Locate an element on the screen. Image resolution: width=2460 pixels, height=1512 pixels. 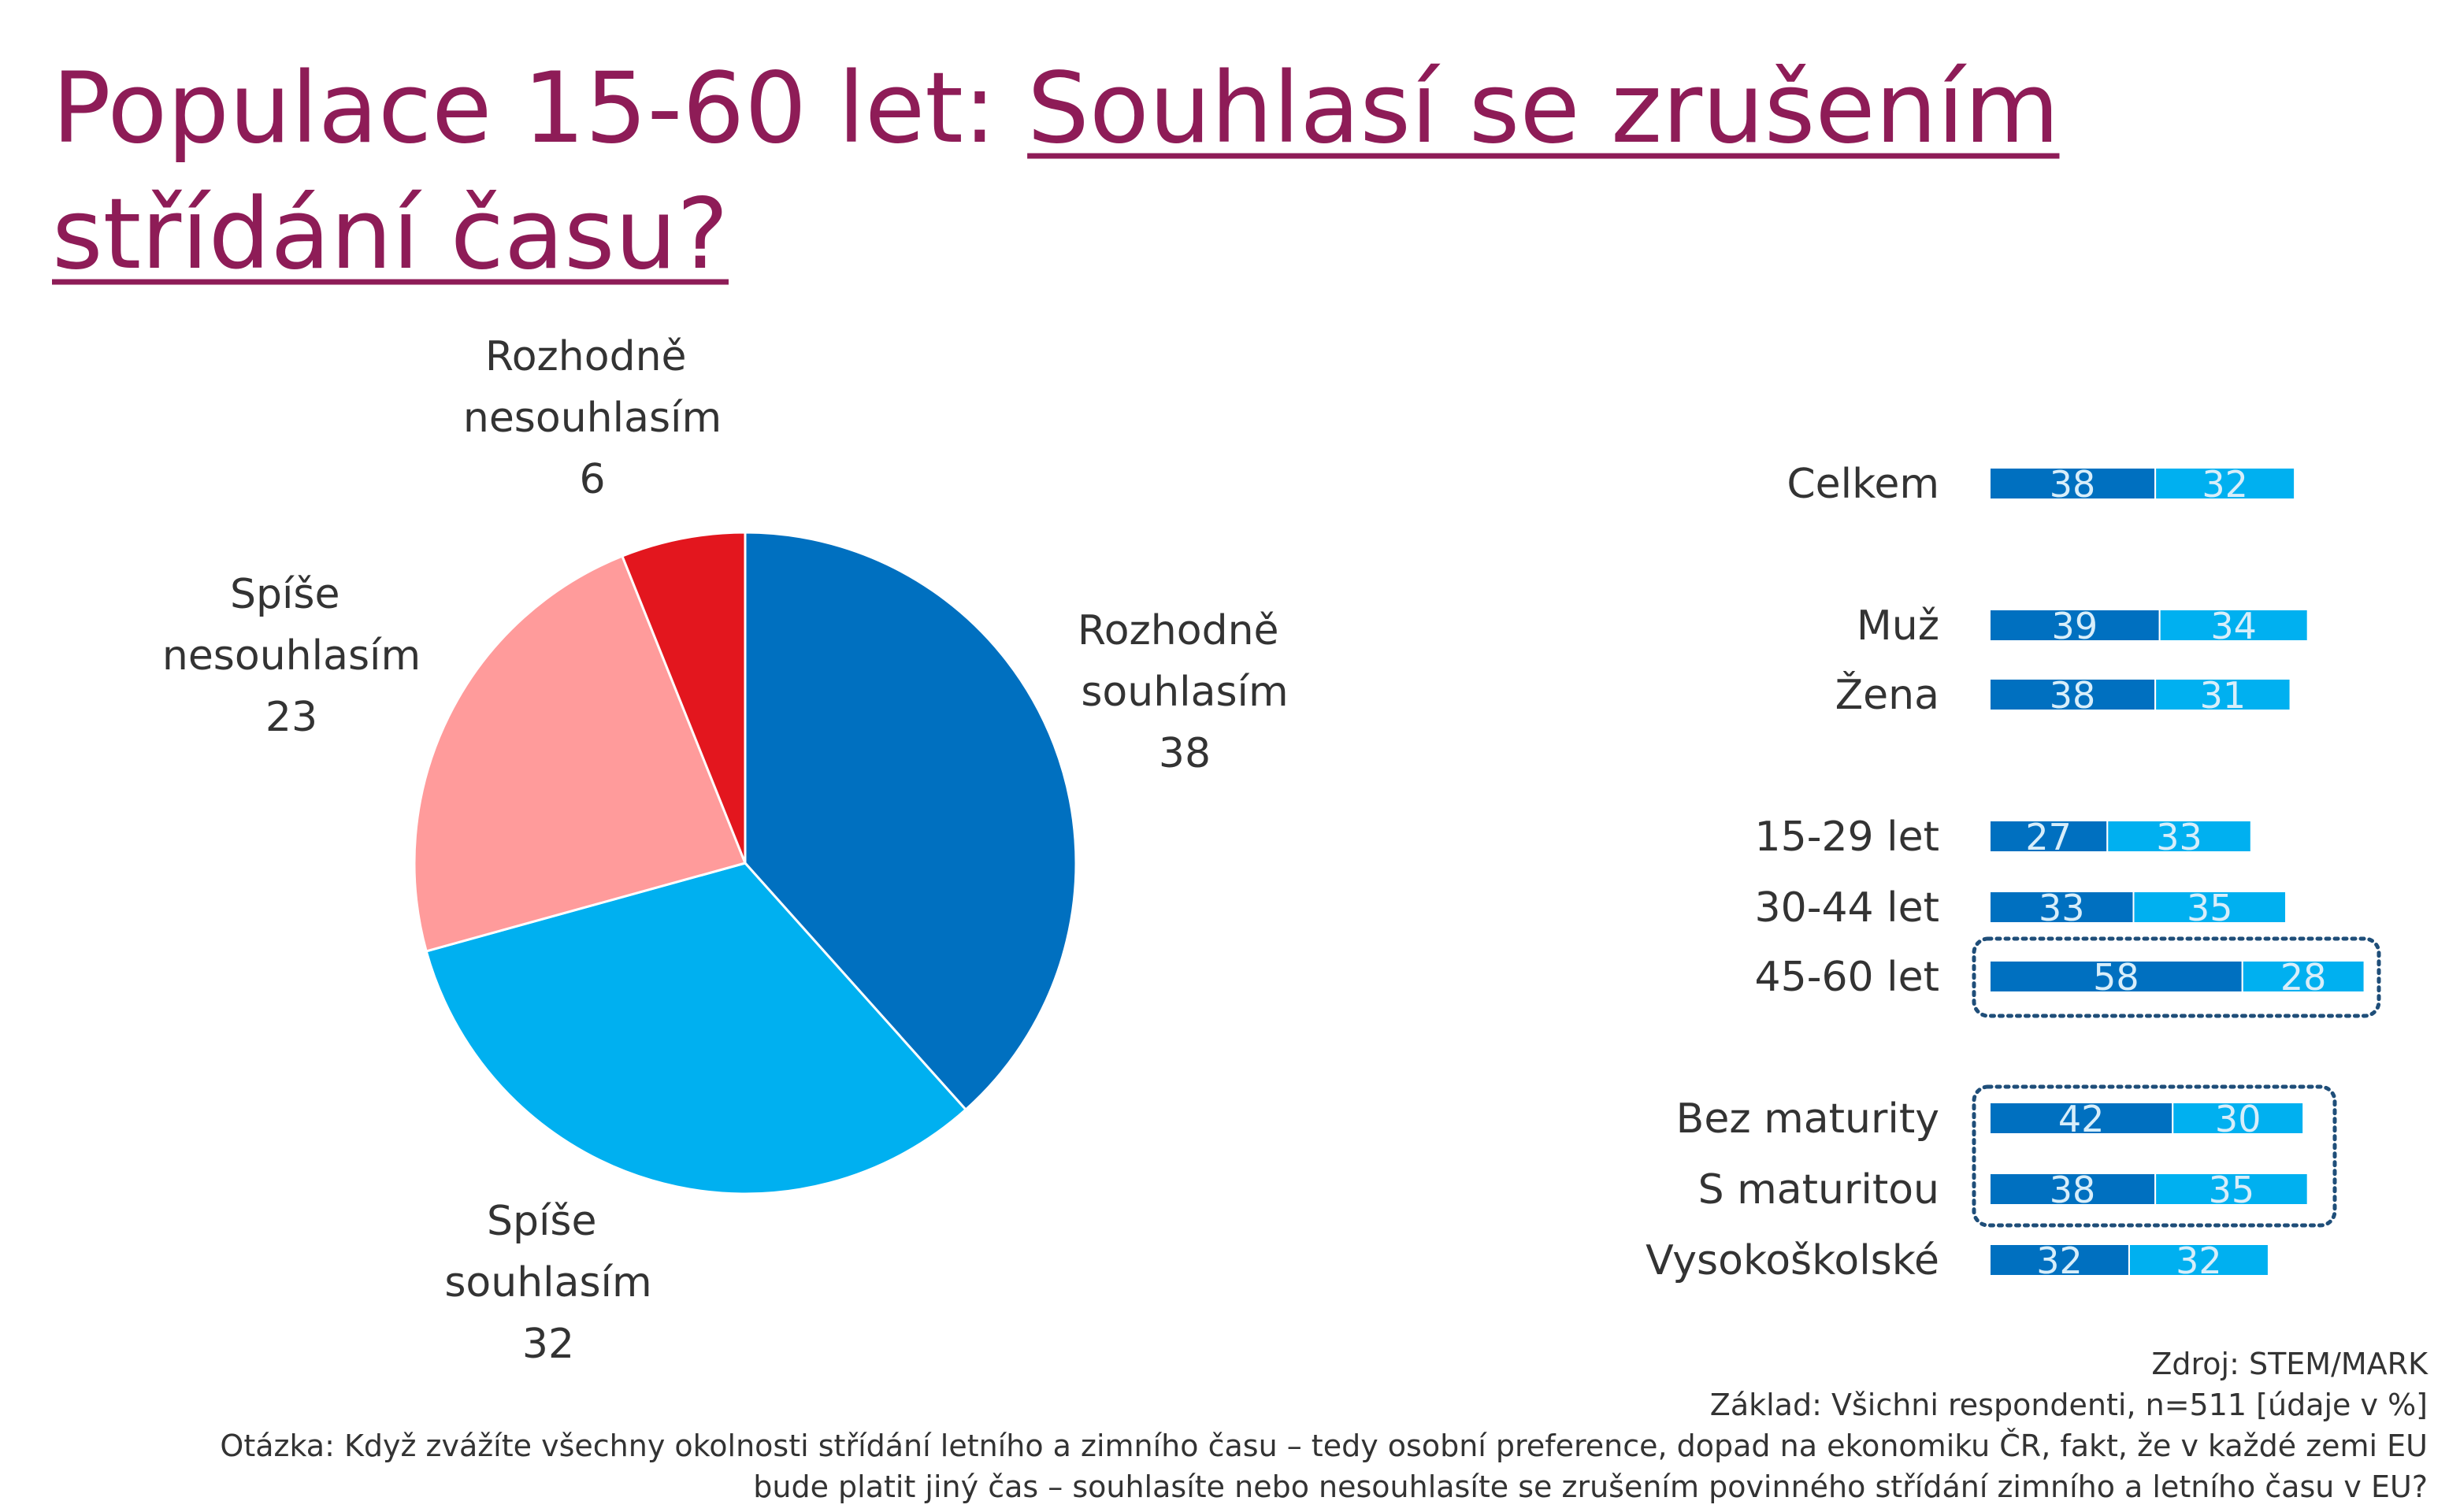
slice-value: 38 is located at coordinates (1185, 753).